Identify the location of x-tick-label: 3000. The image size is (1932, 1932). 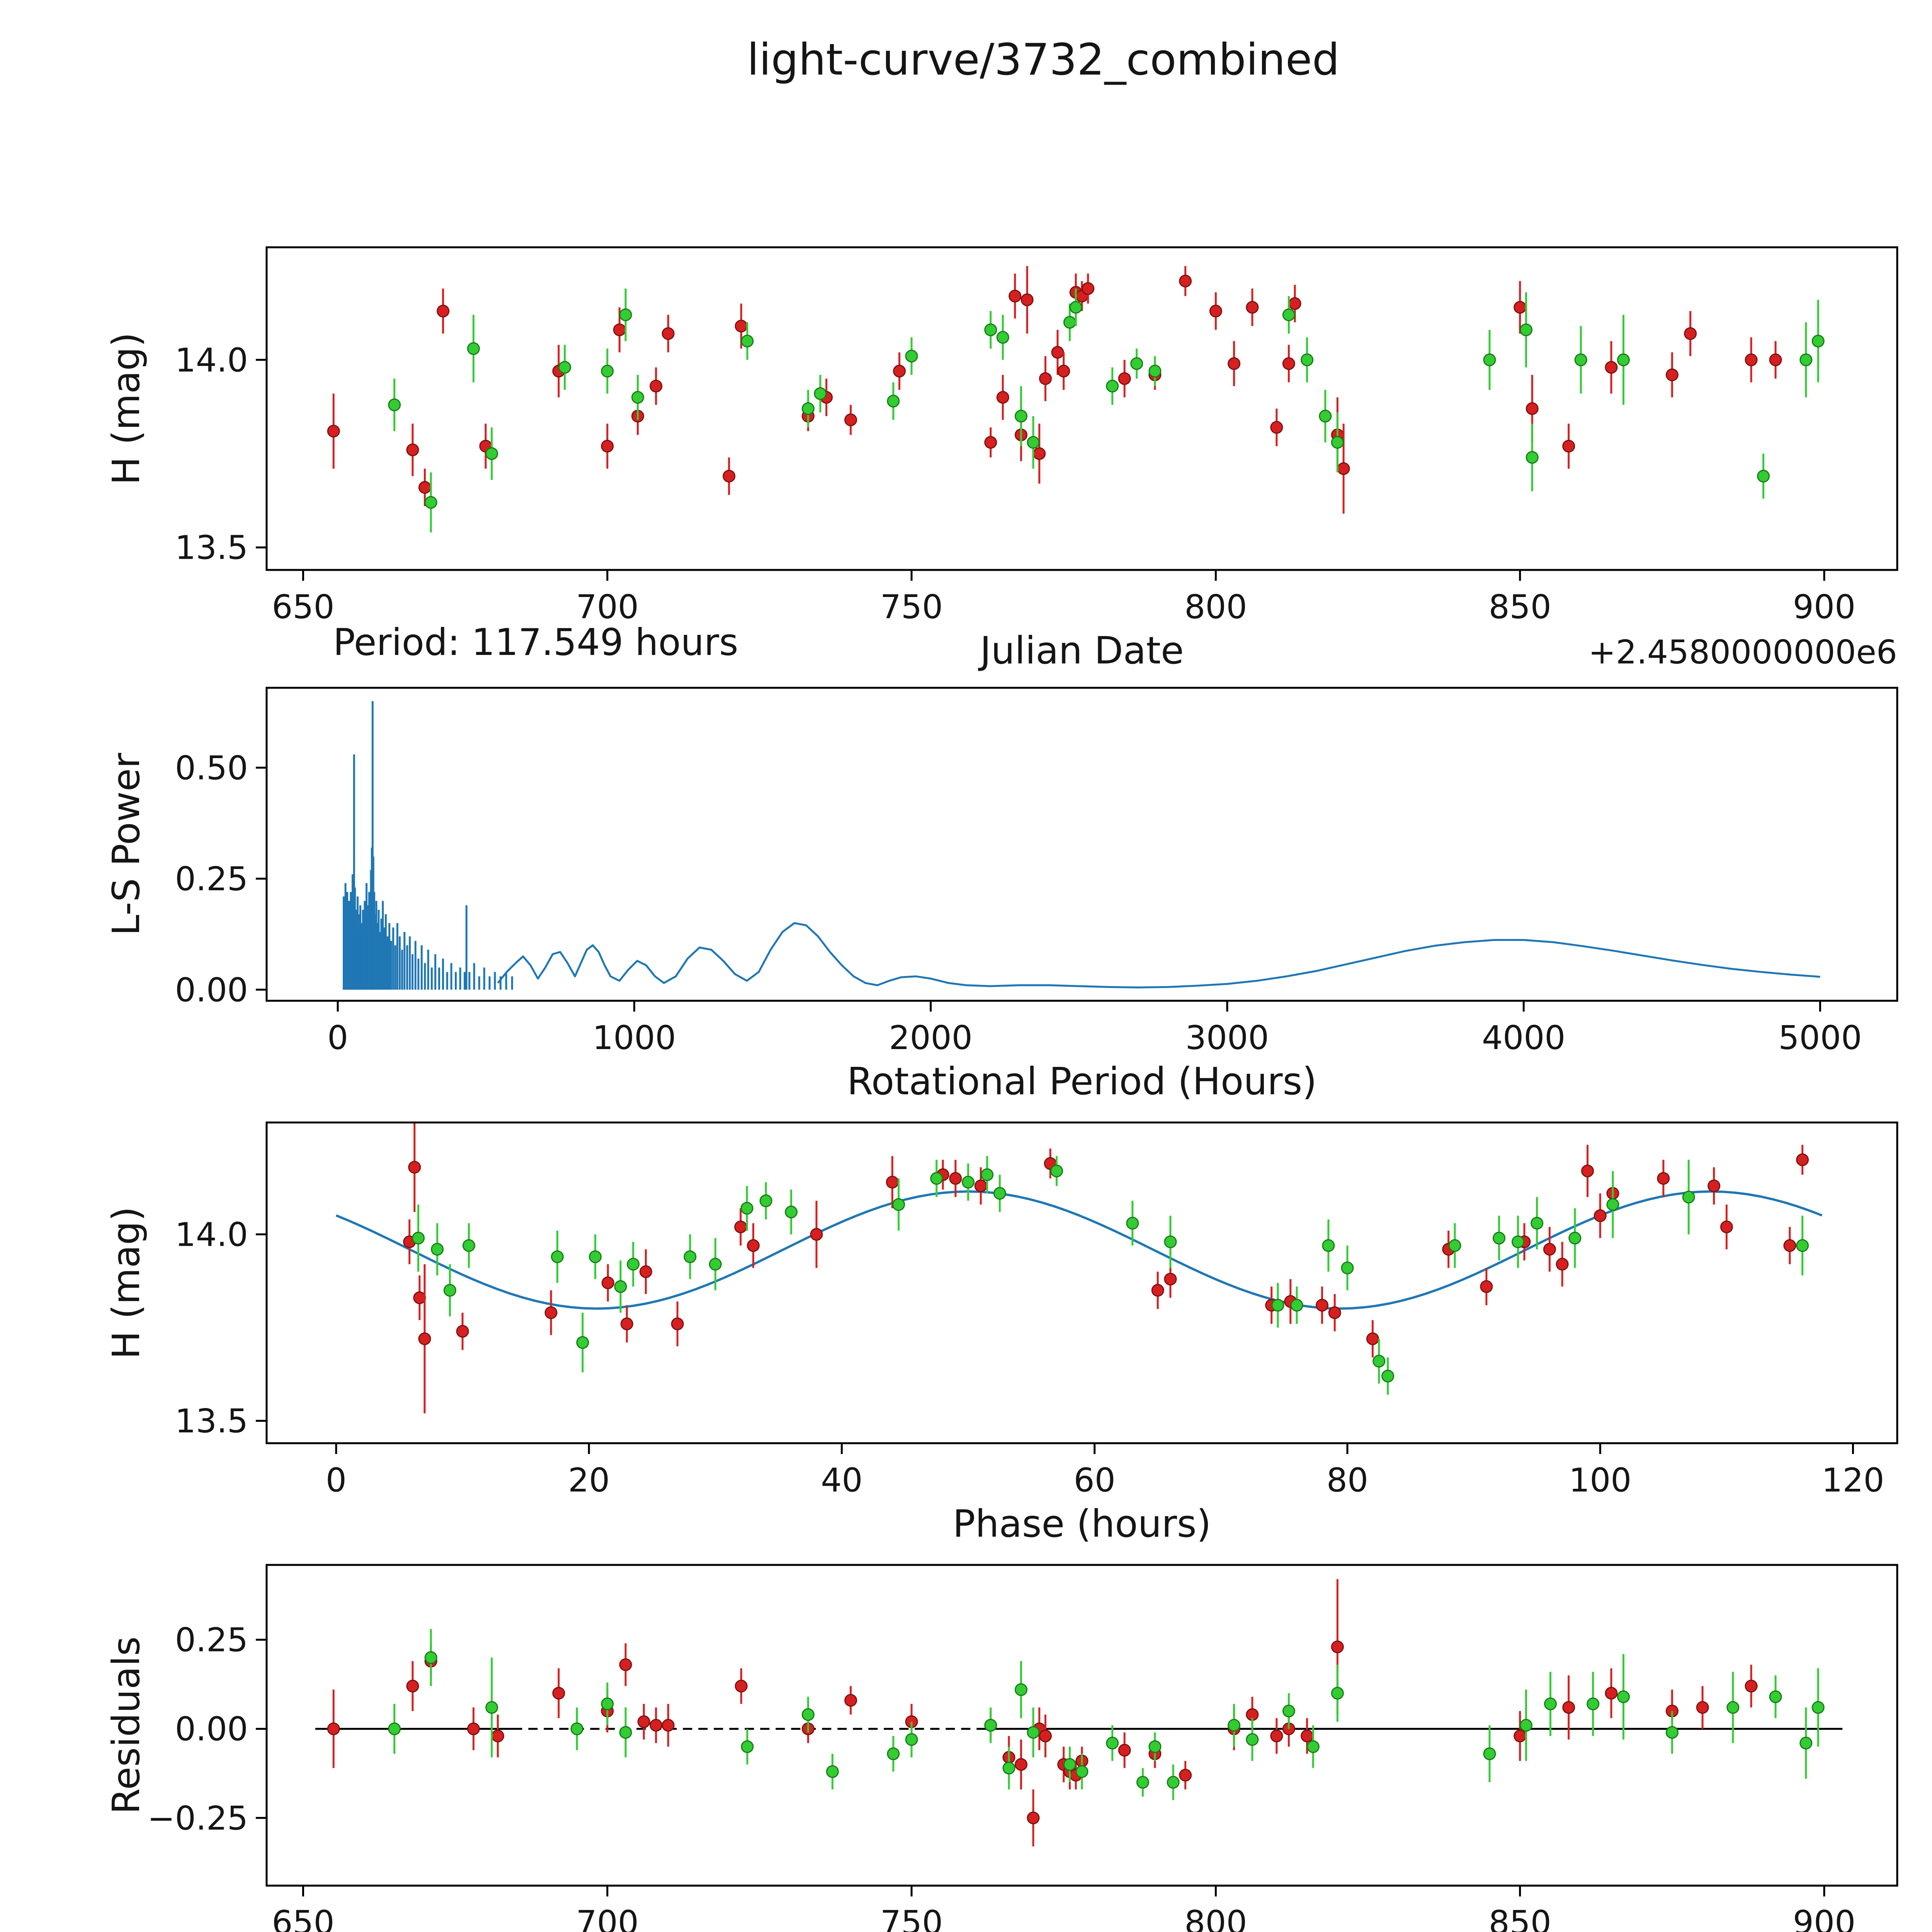
(1227, 1038).